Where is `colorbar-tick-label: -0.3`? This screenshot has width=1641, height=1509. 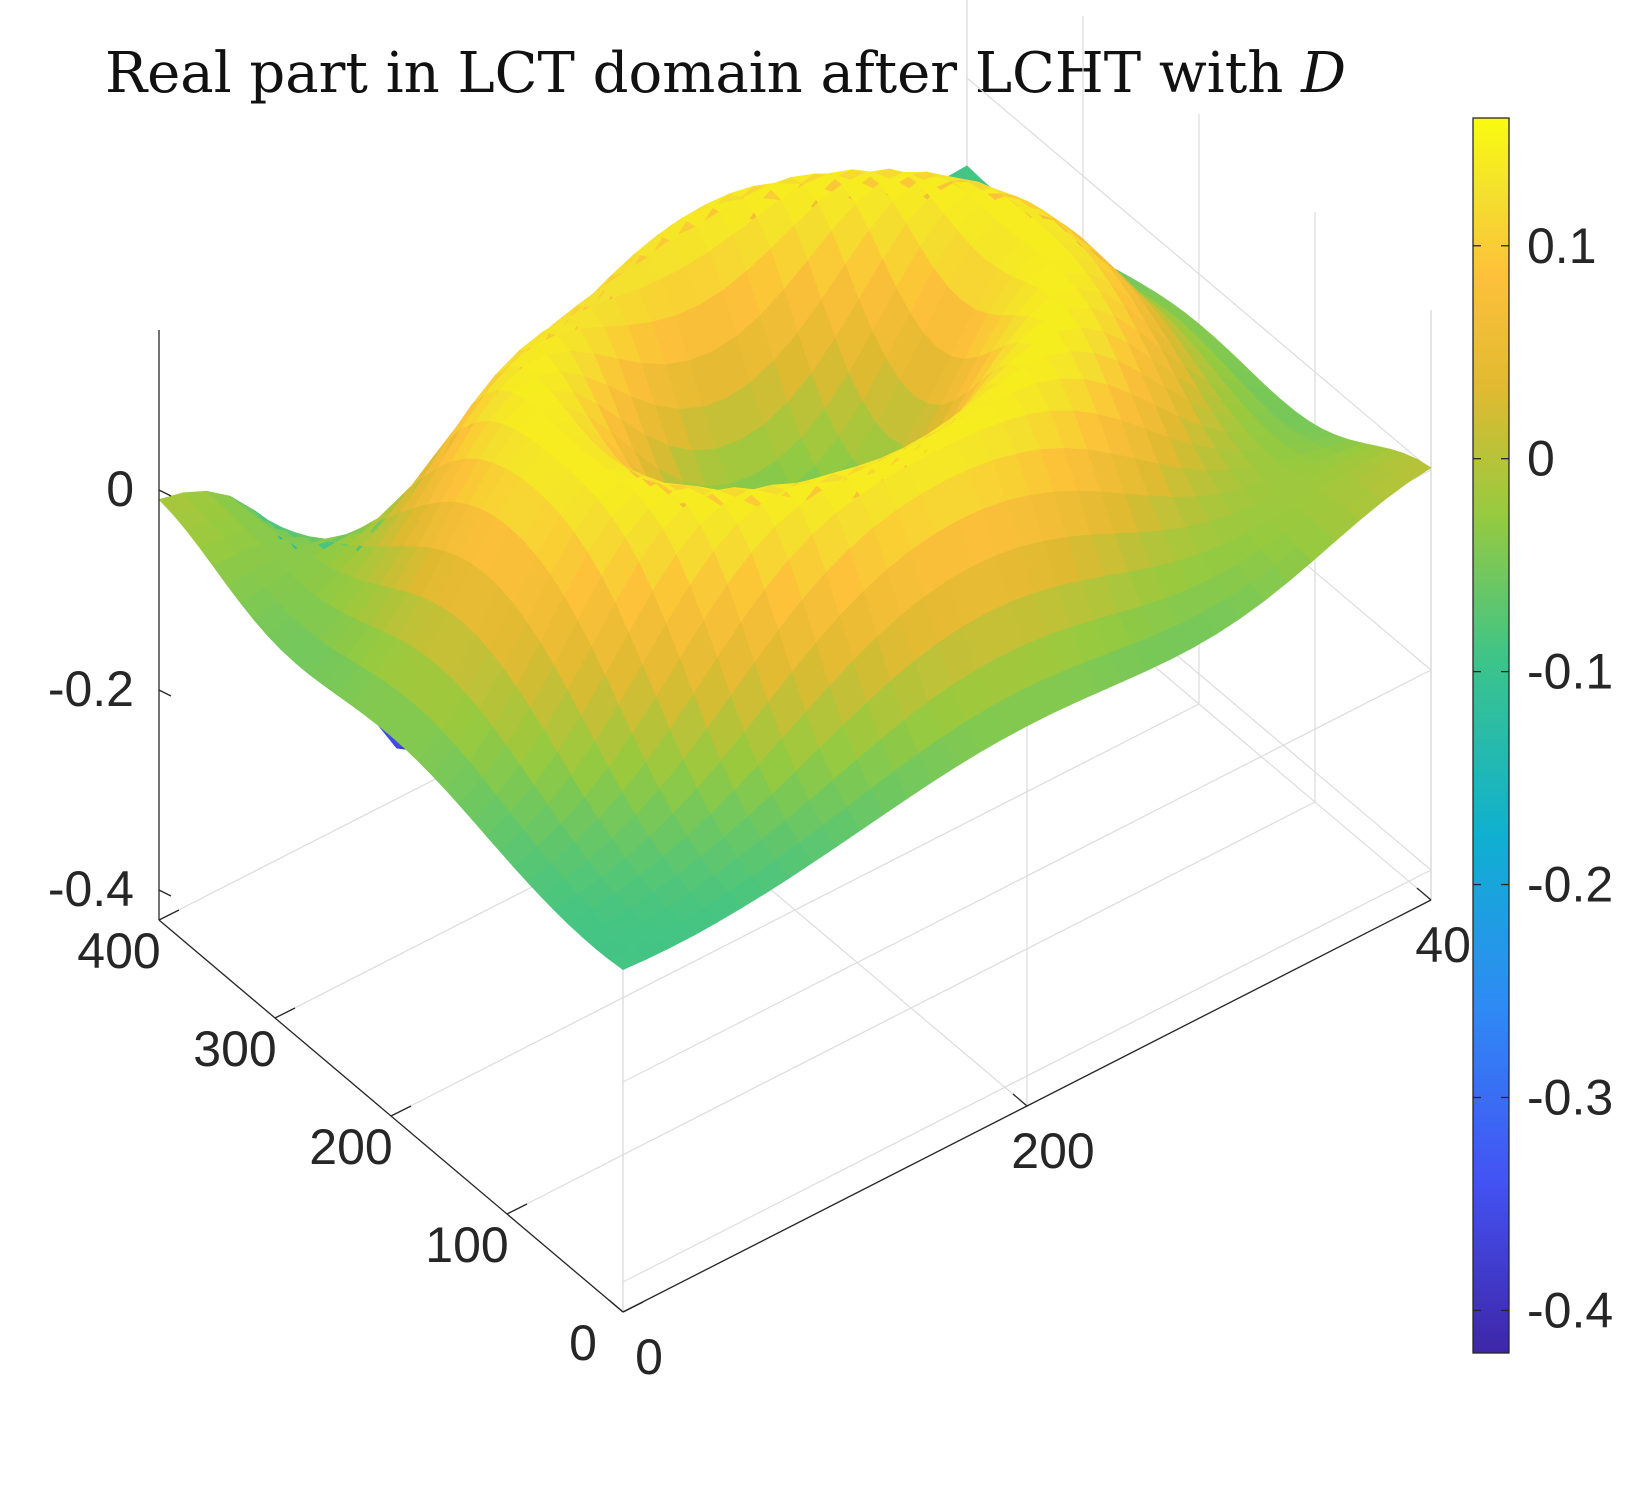
colorbar-tick-label: -0.3 is located at coordinates (1570, 1097).